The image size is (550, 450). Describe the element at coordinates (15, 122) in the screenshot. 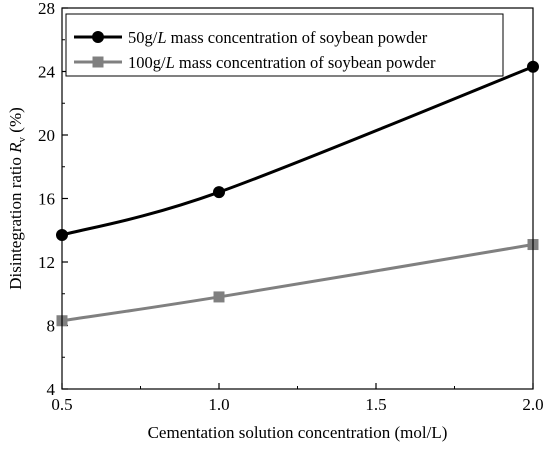

I see `y-axis-title-unit: (%)` at that location.